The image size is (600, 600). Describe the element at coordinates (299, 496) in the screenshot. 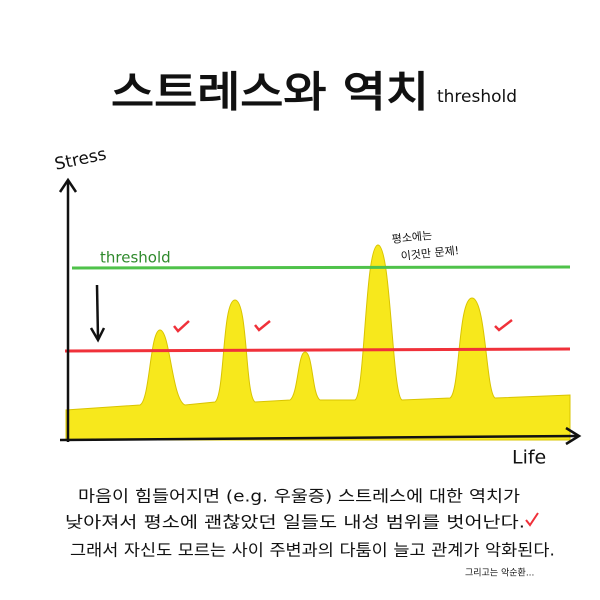

I see `body-line: 마음이 힘들어지면 (e.g. 우울증) 스트레스에 대한 역치가` at that location.